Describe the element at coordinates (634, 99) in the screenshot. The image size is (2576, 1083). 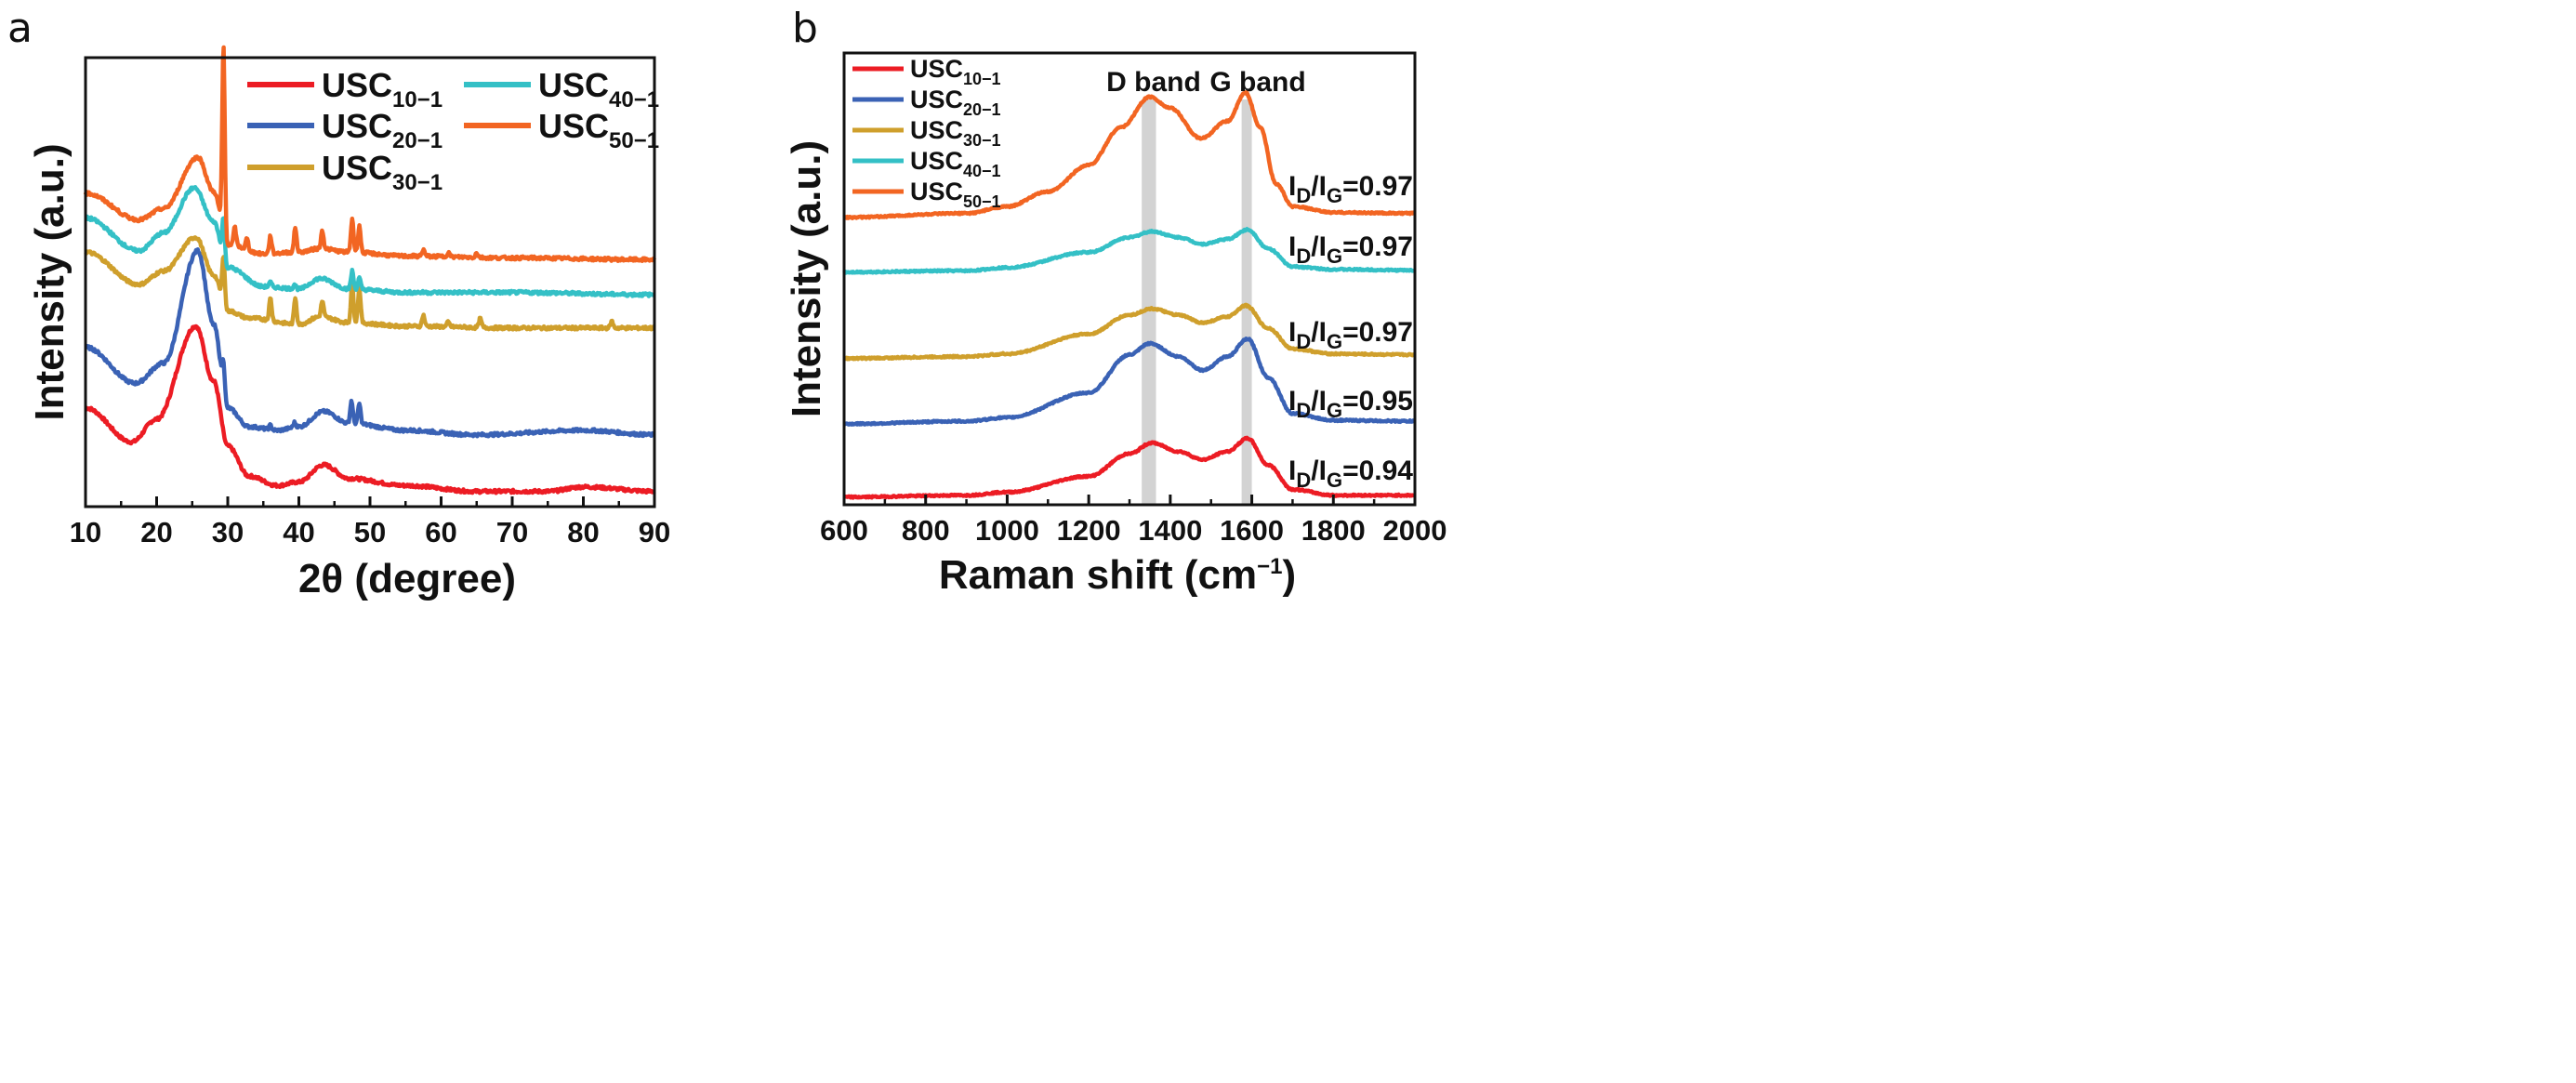
I see `legend-subscript: 40−1` at that location.